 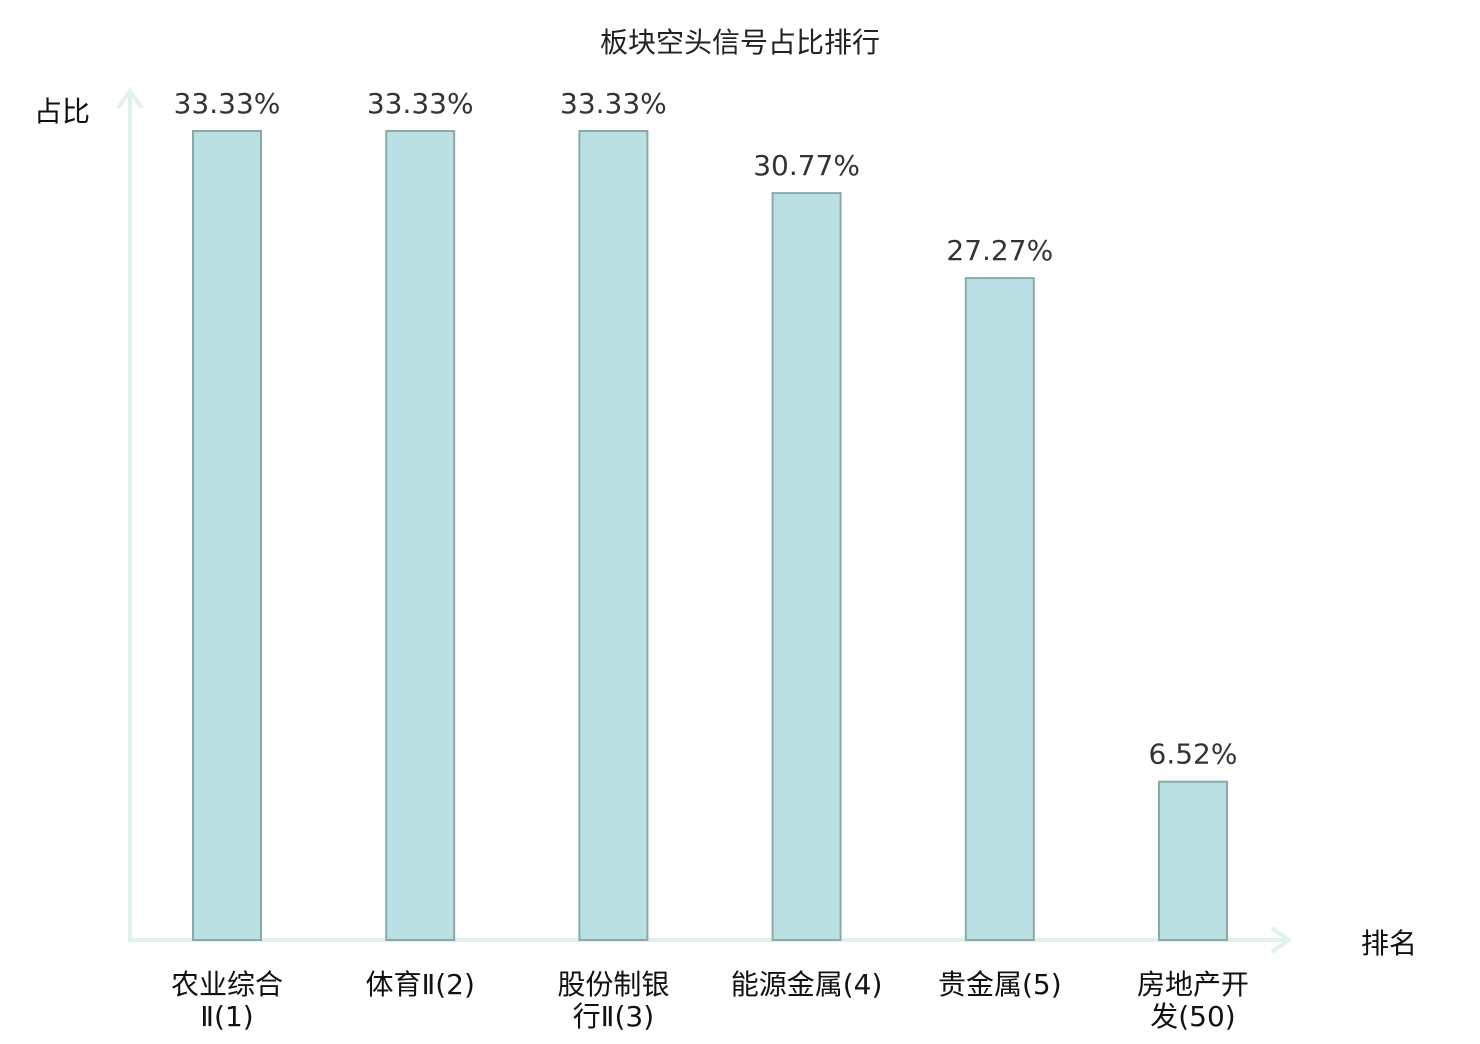 What do you see at coordinates (999, 250) in the screenshot?
I see `value-label-5: 27.27%` at bounding box center [999, 250].